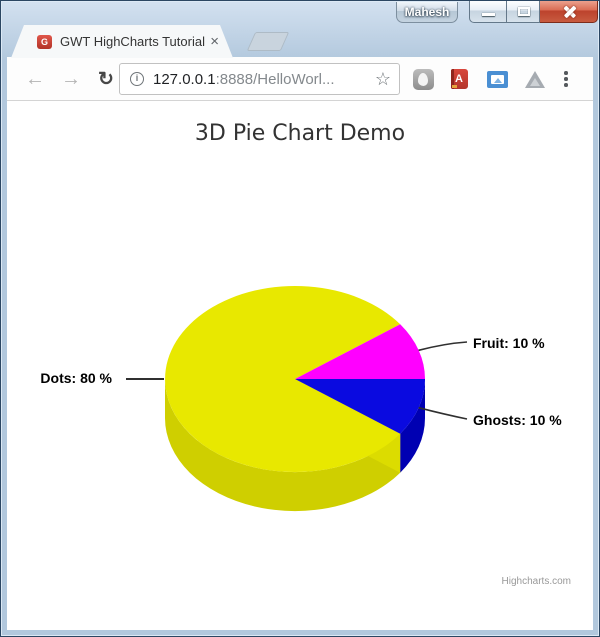 The image size is (600, 637). Describe the element at coordinates (423, 79) in the screenshot. I see `session-extension-icon` at that location.